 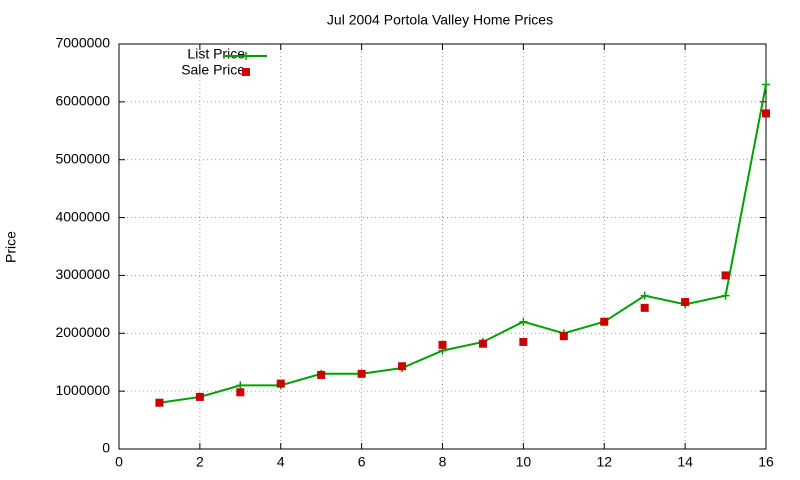 What do you see at coordinates (82, 101) in the screenshot?
I see `y-tick-label: 6000000` at bounding box center [82, 101].